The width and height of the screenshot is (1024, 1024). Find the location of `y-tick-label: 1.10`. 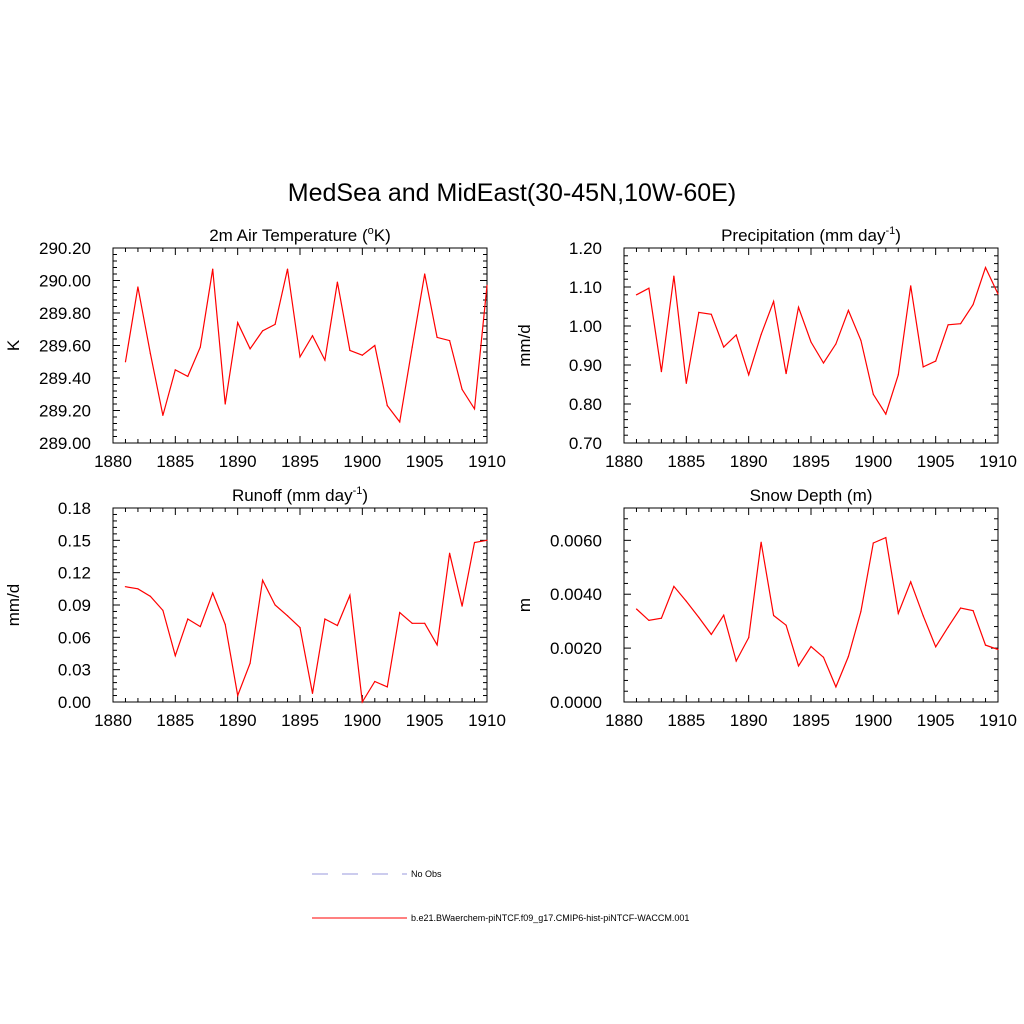

y-tick-label: 1.10 is located at coordinates (585, 287).